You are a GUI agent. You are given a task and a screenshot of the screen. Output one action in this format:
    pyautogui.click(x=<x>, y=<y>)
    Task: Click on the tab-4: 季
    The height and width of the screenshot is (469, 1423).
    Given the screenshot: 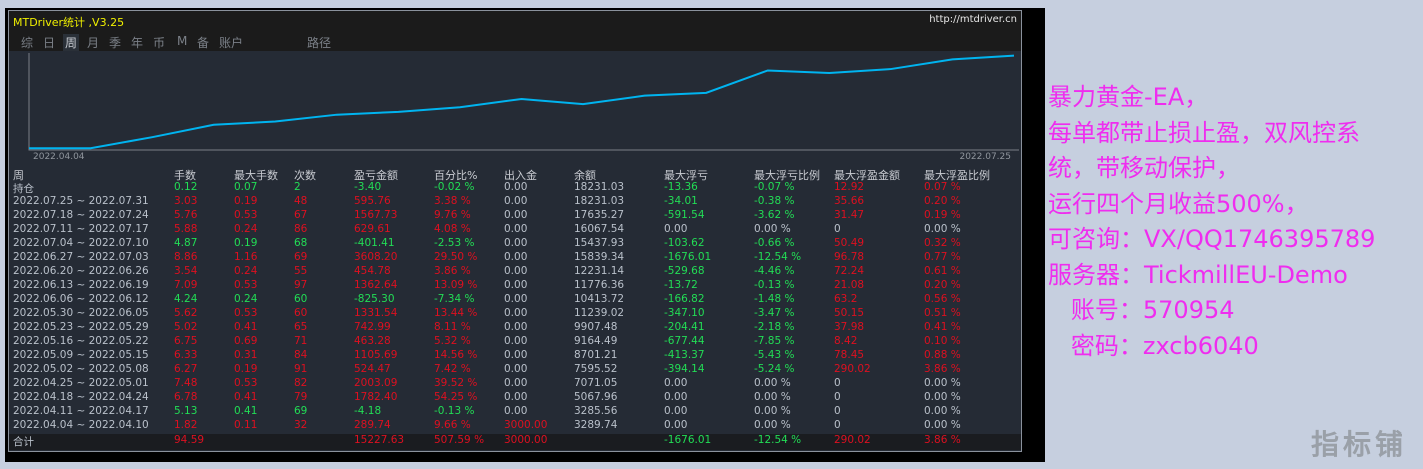 What is the action you would take?
    pyautogui.click(x=115, y=43)
    